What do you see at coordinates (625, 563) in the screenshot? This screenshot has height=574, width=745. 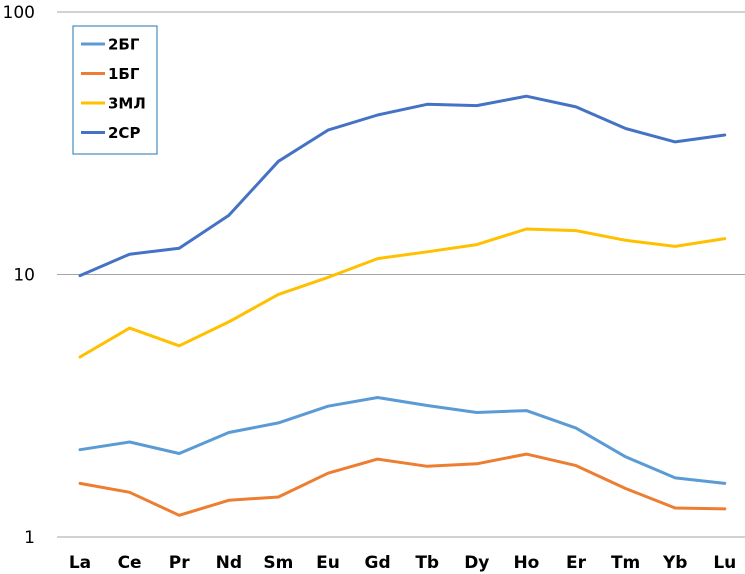 I see `x-tick-label: Tm` at bounding box center [625, 563].